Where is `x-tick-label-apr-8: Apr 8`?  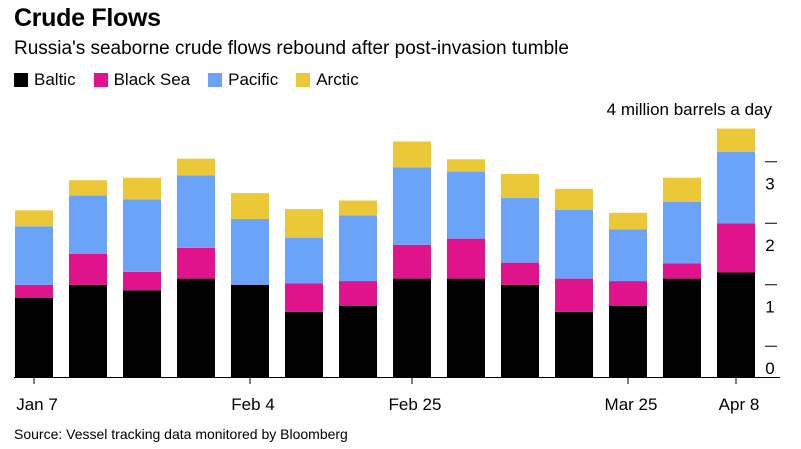 x-tick-label-apr-8: Apr 8 is located at coordinates (739, 404).